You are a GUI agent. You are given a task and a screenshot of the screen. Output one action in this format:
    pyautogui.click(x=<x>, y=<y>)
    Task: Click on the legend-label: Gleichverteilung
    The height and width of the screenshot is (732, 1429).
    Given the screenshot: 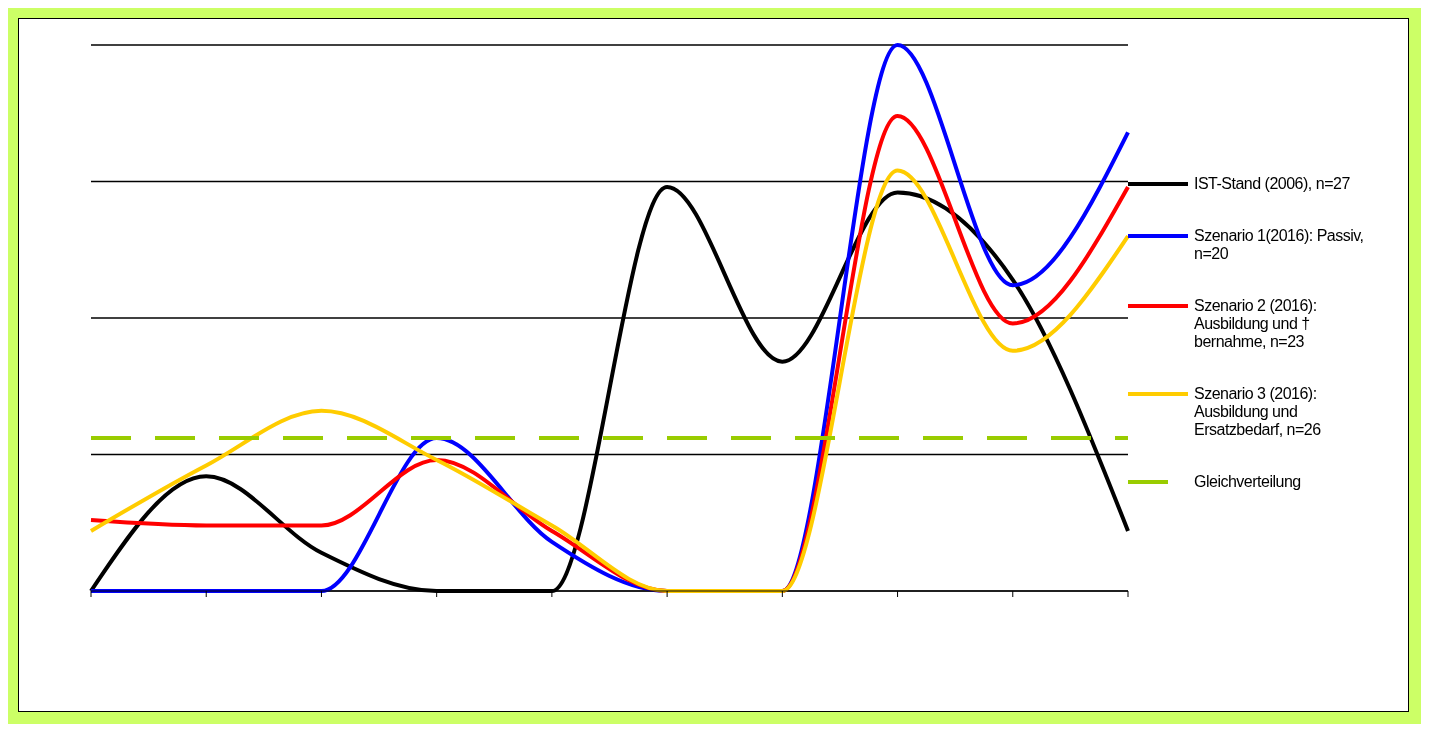 What is the action you would take?
    pyautogui.click(x=1248, y=482)
    